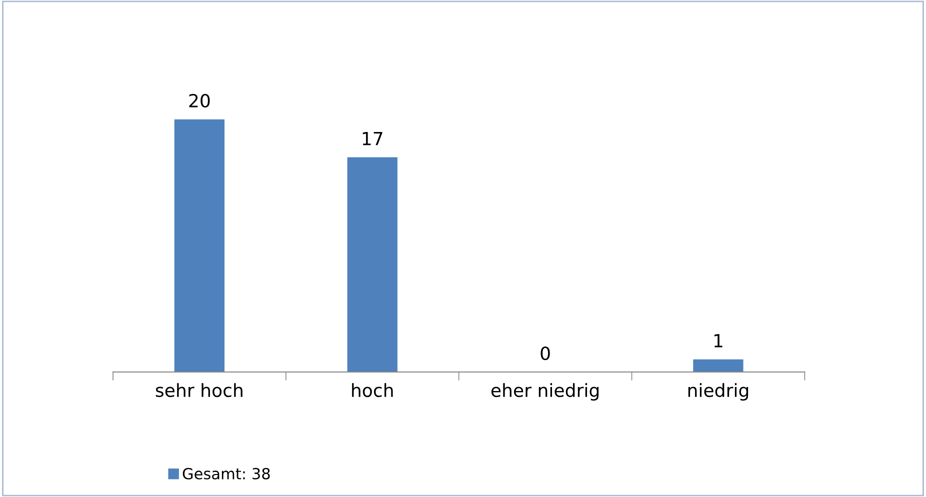  I want to click on data-label: 1, so click(718, 341).